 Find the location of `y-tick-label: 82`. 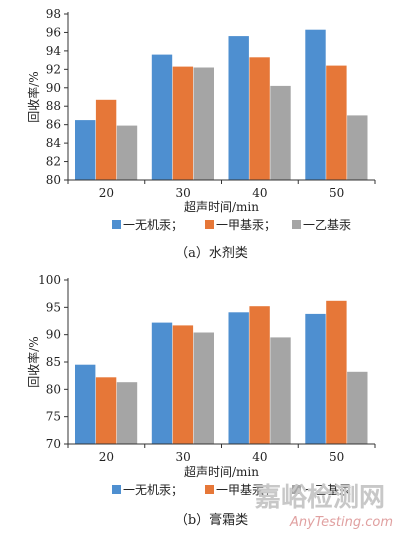

y-tick-label: 82 is located at coordinates (53, 162).